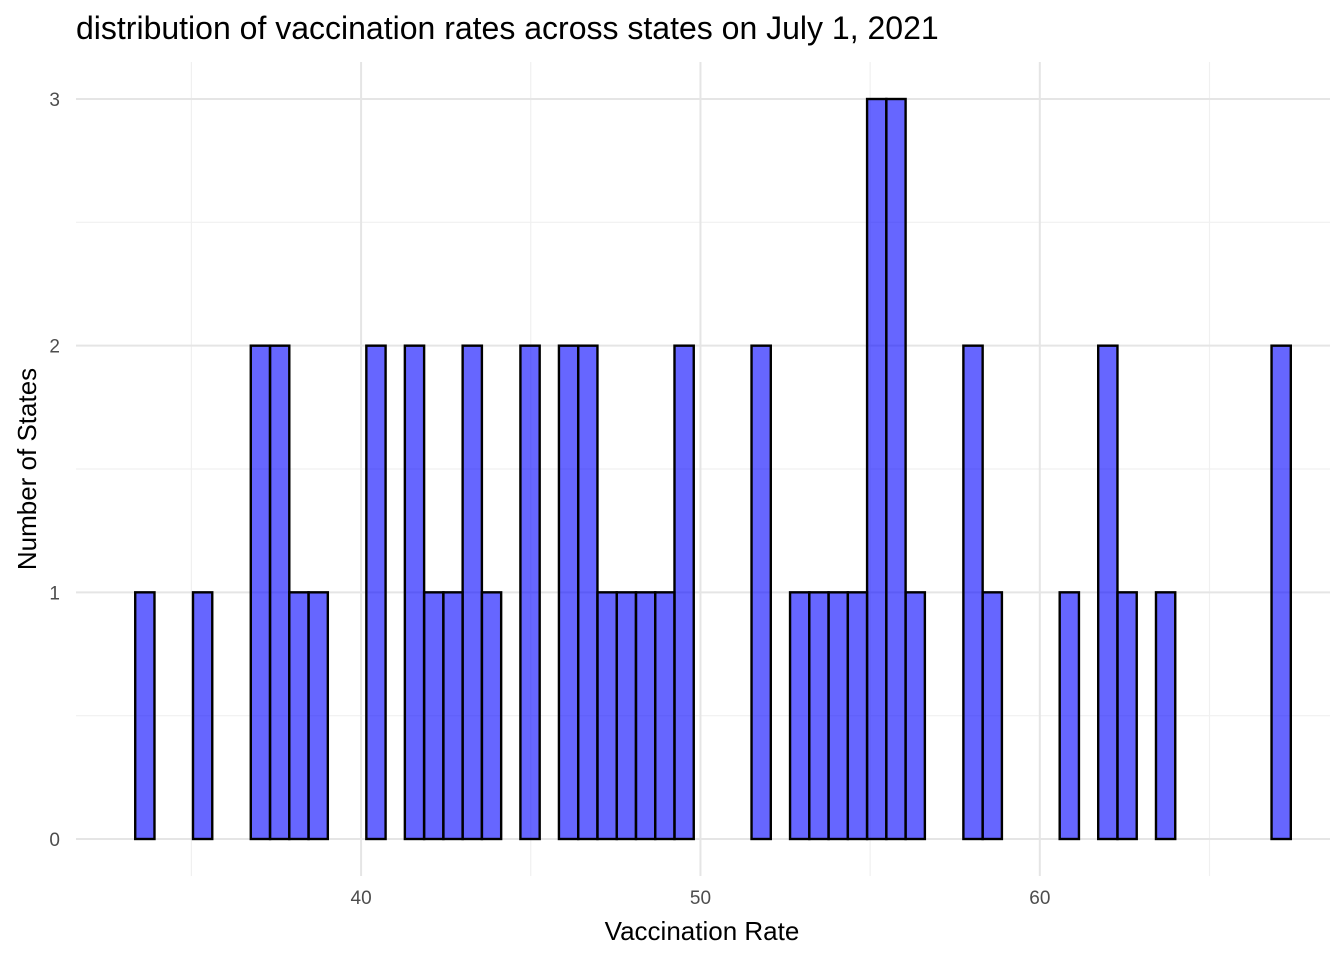 The image size is (1344, 960). What do you see at coordinates (361, 898) in the screenshot?
I see `x-tick-label: 40` at bounding box center [361, 898].